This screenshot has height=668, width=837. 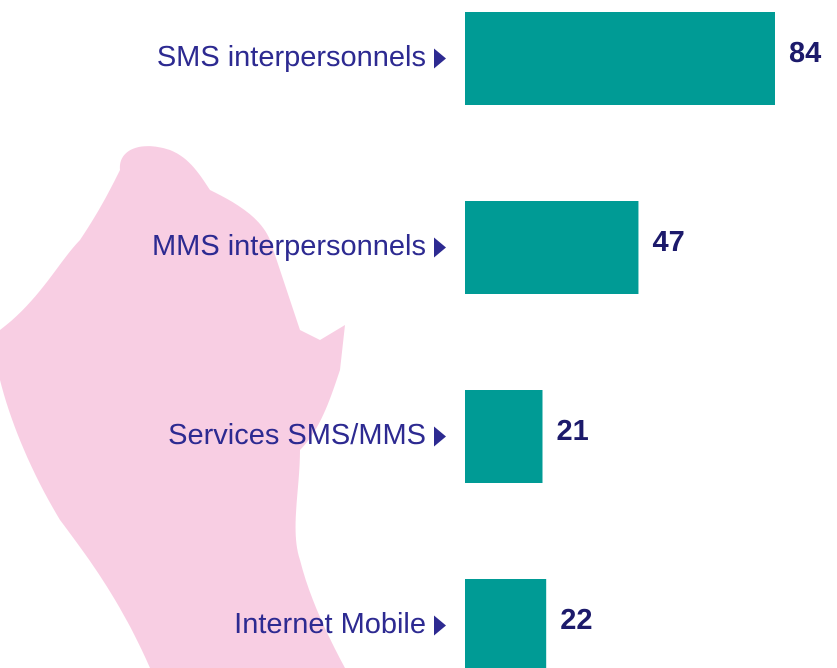 I want to click on value-label: 21, so click(x=573, y=431).